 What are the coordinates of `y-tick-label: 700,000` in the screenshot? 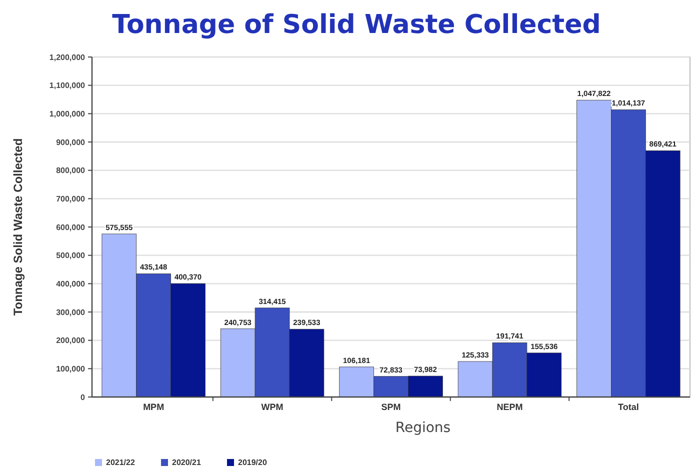 It's located at (71, 199).